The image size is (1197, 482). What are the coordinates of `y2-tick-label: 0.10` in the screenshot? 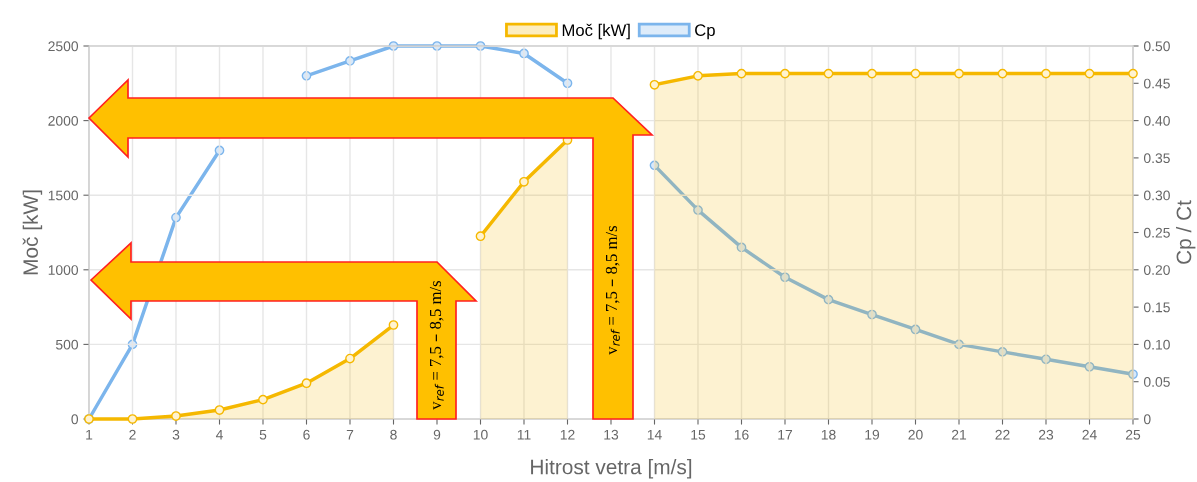 It's located at (1156, 344).